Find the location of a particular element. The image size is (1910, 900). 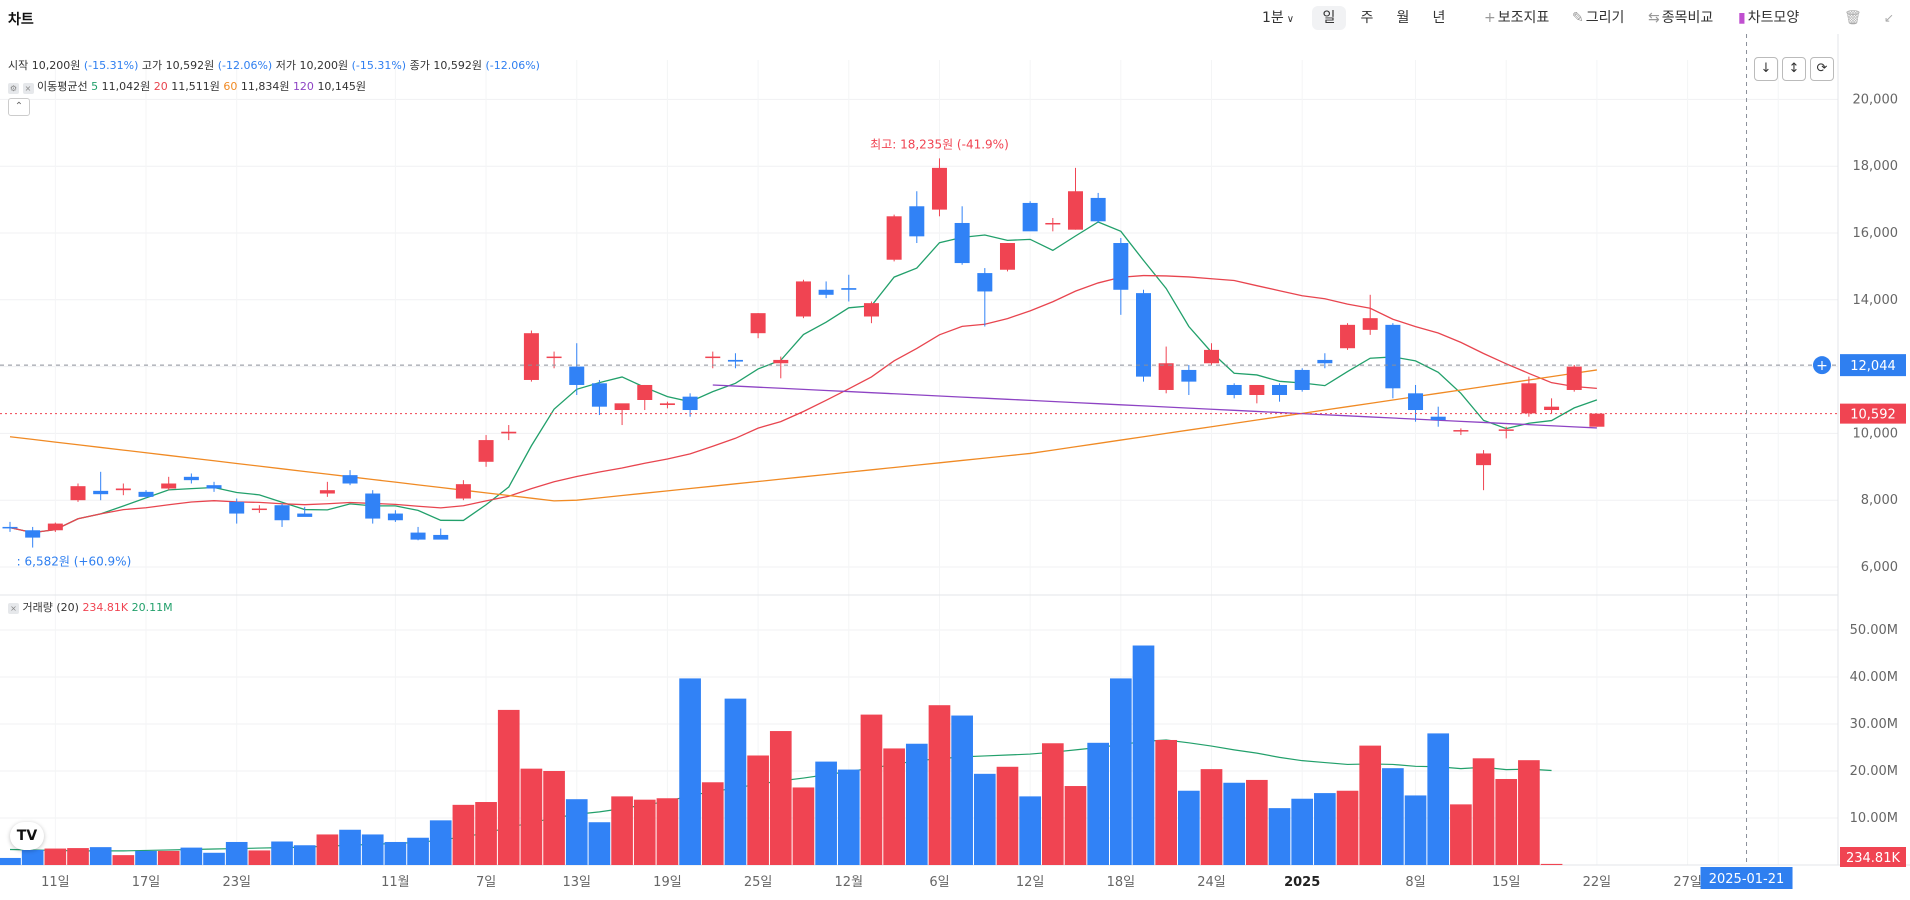

last-volume-badge is located at coordinates (1873, 857).